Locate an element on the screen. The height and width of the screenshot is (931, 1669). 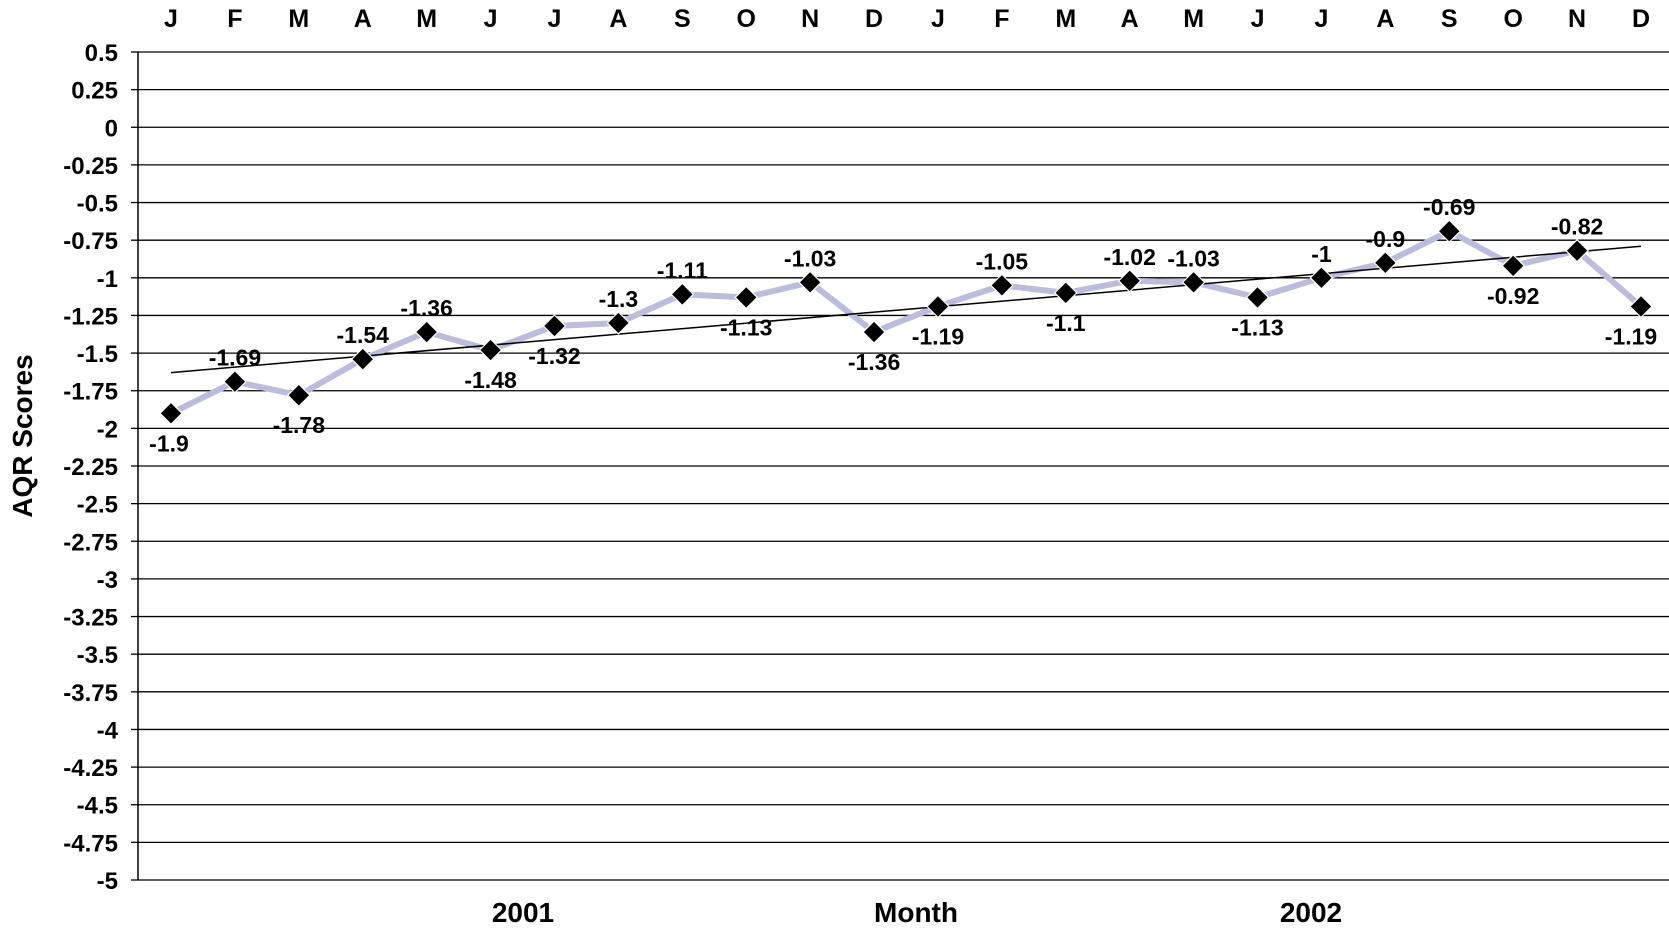
y-tick-label: -3 is located at coordinates (107, 580).